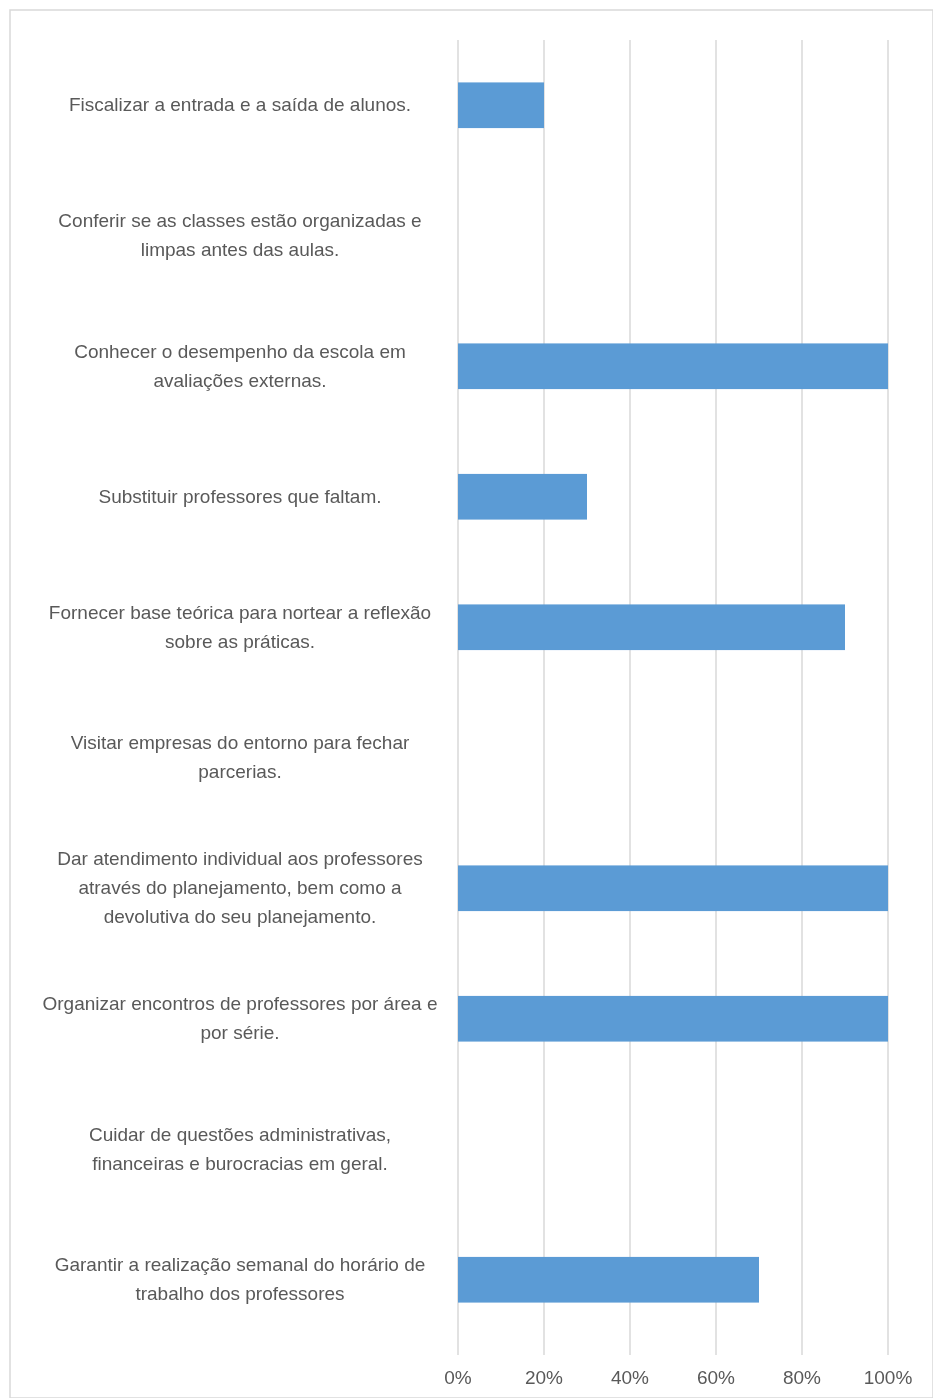  Describe the element at coordinates (240, 105) in the screenshot. I see `y-tick-label: Fiscalizar a entrada e a saída de alunos.` at that location.